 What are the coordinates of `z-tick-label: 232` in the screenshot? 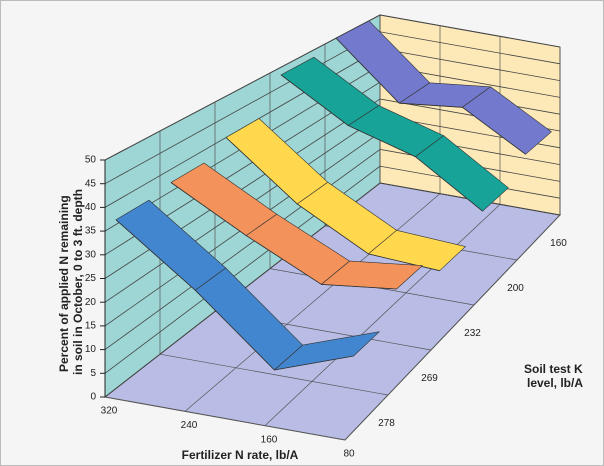 It's located at (472, 333).